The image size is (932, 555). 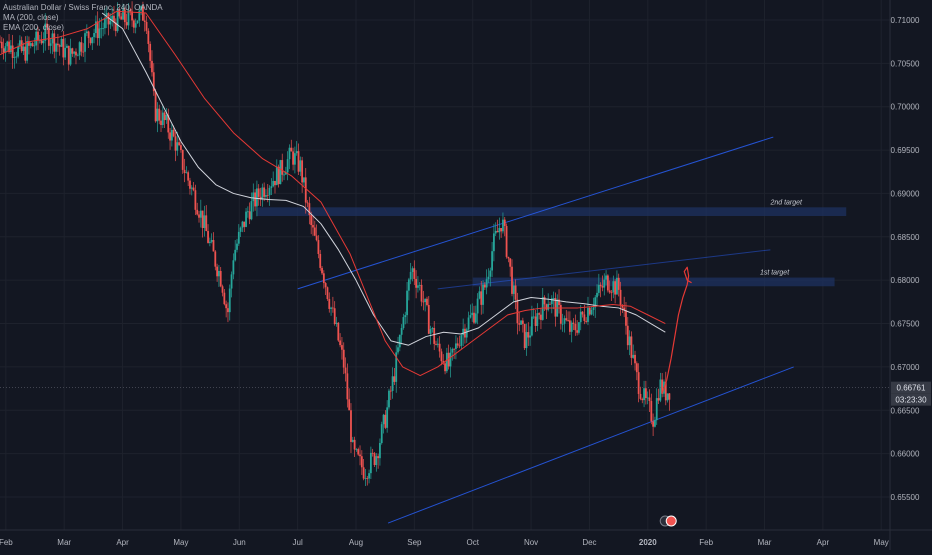 What do you see at coordinates (531, 542) in the screenshot?
I see `x-tick-label: Nov` at bounding box center [531, 542].